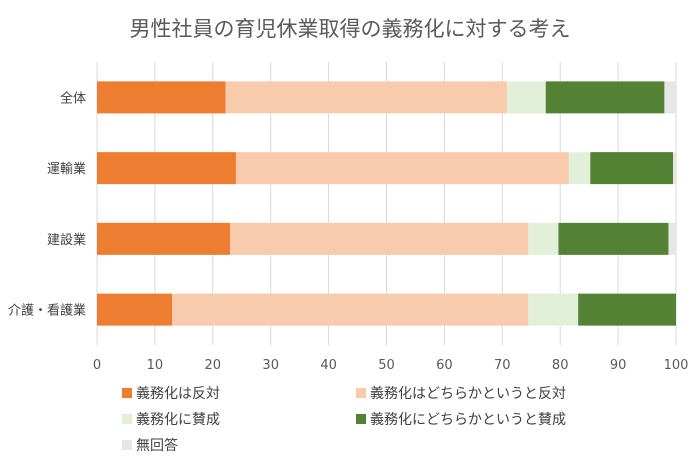 This screenshot has width=700, height=466. What do you see at coordinates (444, 365) in the screenshot?
I see `x-tick-label: 60` at bounding box center [444, 365].